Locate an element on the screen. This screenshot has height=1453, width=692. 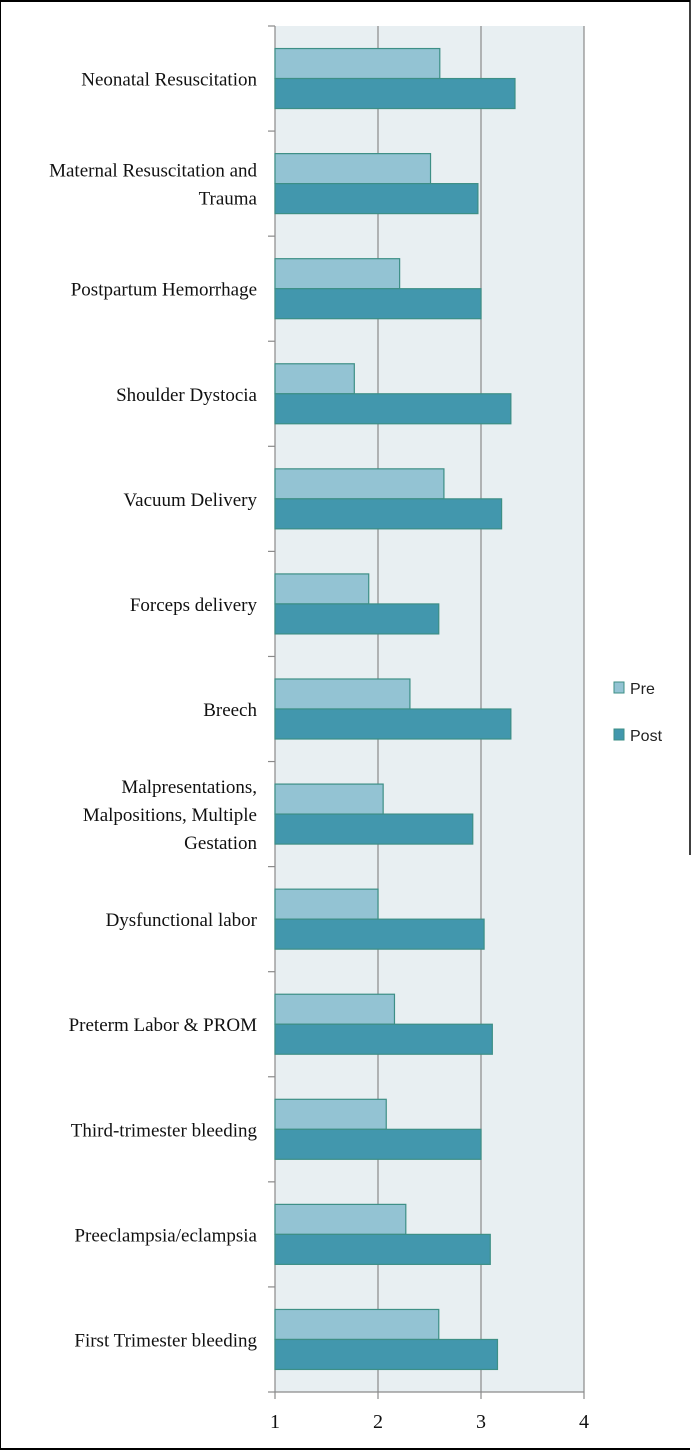
category-label: Dysfunctional labor is located at coordinates (182, 920).